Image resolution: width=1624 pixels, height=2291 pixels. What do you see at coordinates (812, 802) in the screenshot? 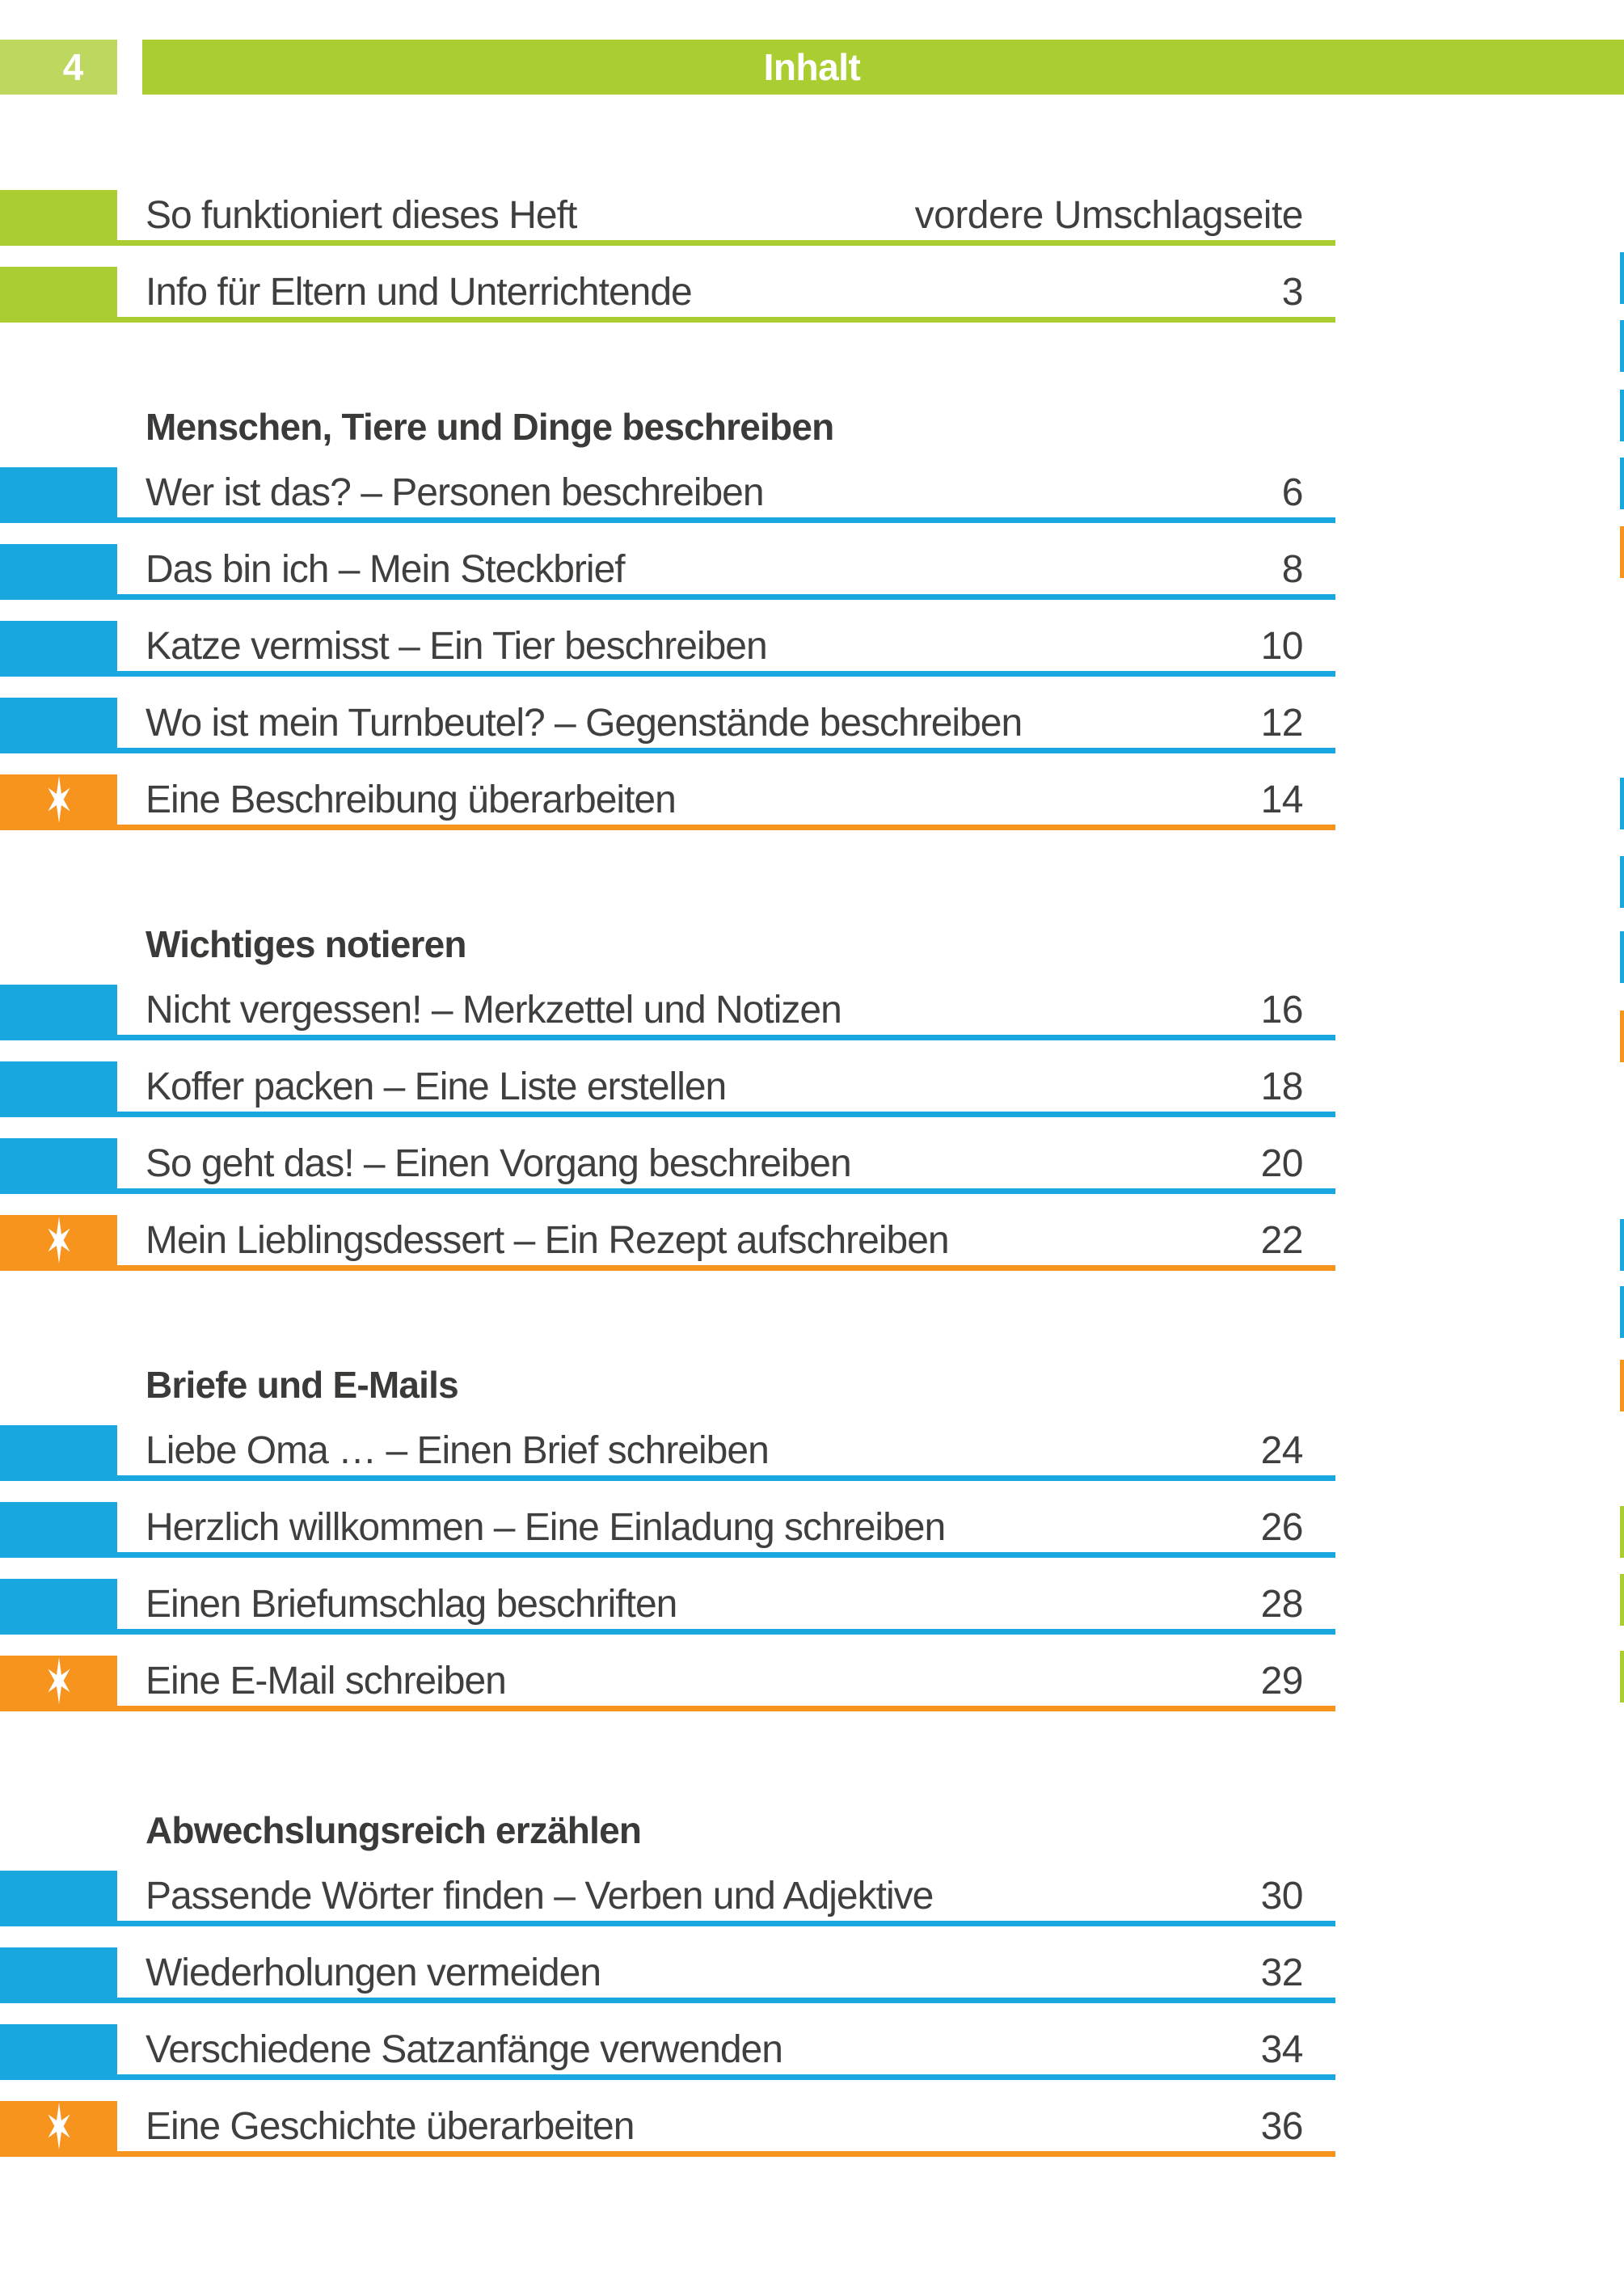
I see `toc-row-starred: Eine Beschreibung überarbeiten 14` at bounding box center [812, 802].